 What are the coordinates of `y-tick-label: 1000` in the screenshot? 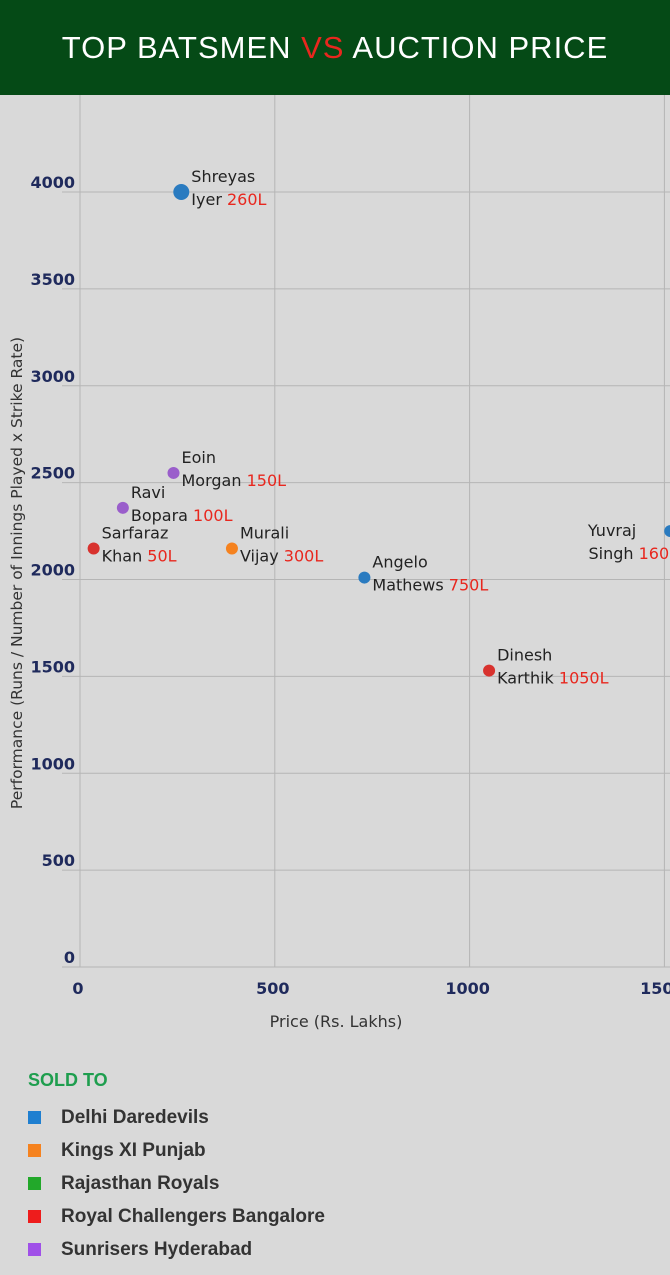 It's located at (52, 763).